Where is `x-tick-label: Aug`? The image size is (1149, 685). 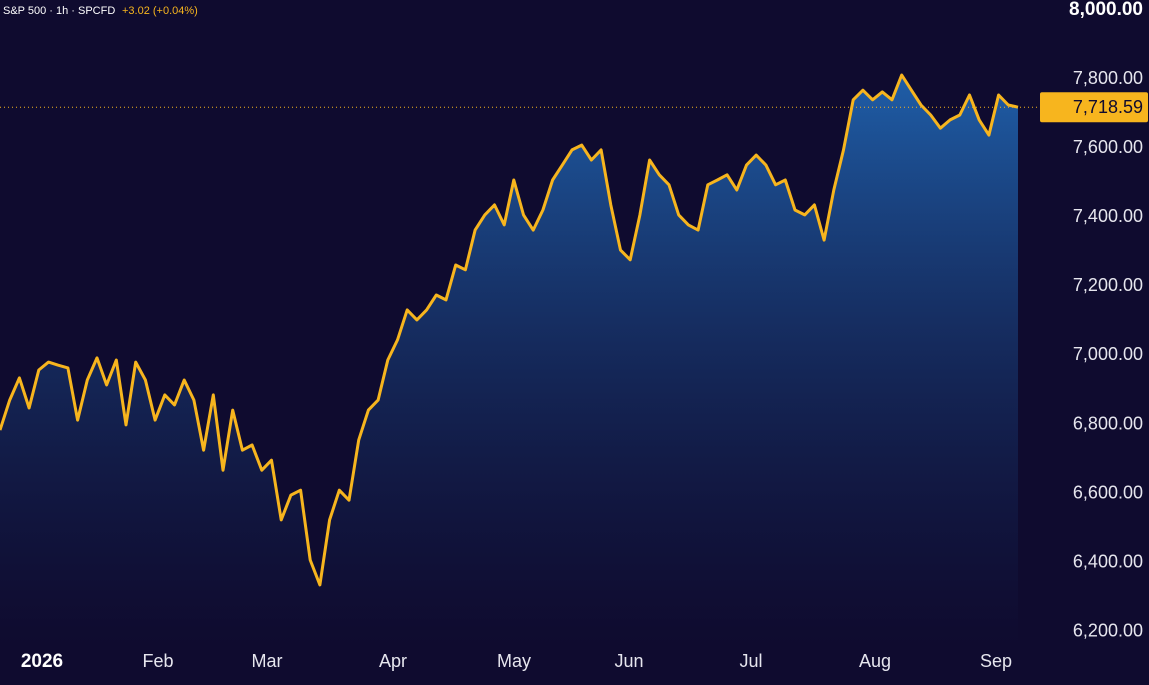 x-tick-label: Aug is located at coordinates (875, 661).